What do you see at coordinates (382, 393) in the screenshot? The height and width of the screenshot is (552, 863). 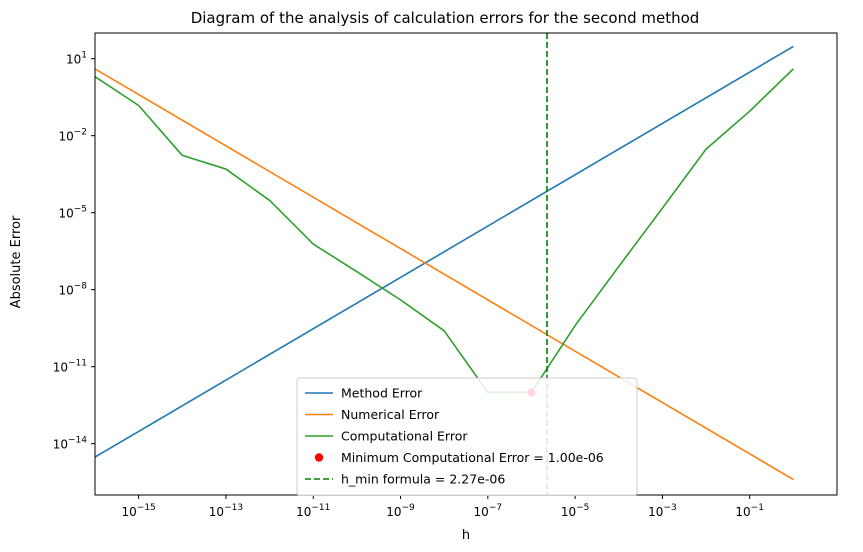 I see `legend-label: Method Error` at bounding box center [382, 393].